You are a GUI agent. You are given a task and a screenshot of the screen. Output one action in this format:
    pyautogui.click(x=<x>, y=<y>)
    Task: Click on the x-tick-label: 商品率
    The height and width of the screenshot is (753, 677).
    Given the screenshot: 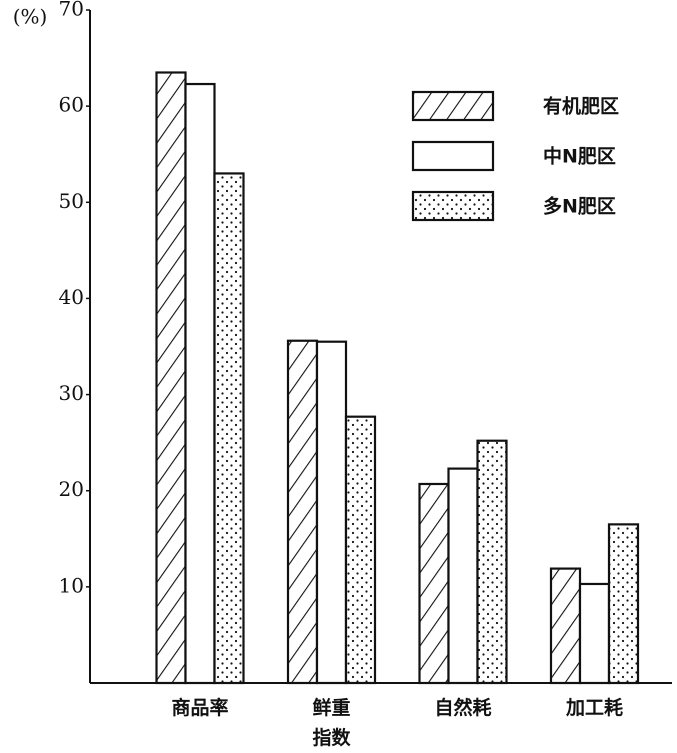 What is the action you would take?
    pyautogui.click(x=200, y=708)
    